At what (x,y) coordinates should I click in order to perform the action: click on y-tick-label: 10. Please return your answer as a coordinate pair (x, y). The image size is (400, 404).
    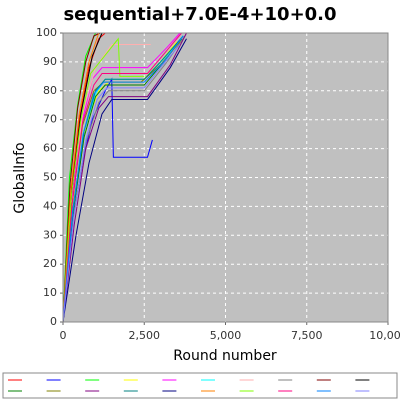
    Looking at the image, I should click on (50, 292).